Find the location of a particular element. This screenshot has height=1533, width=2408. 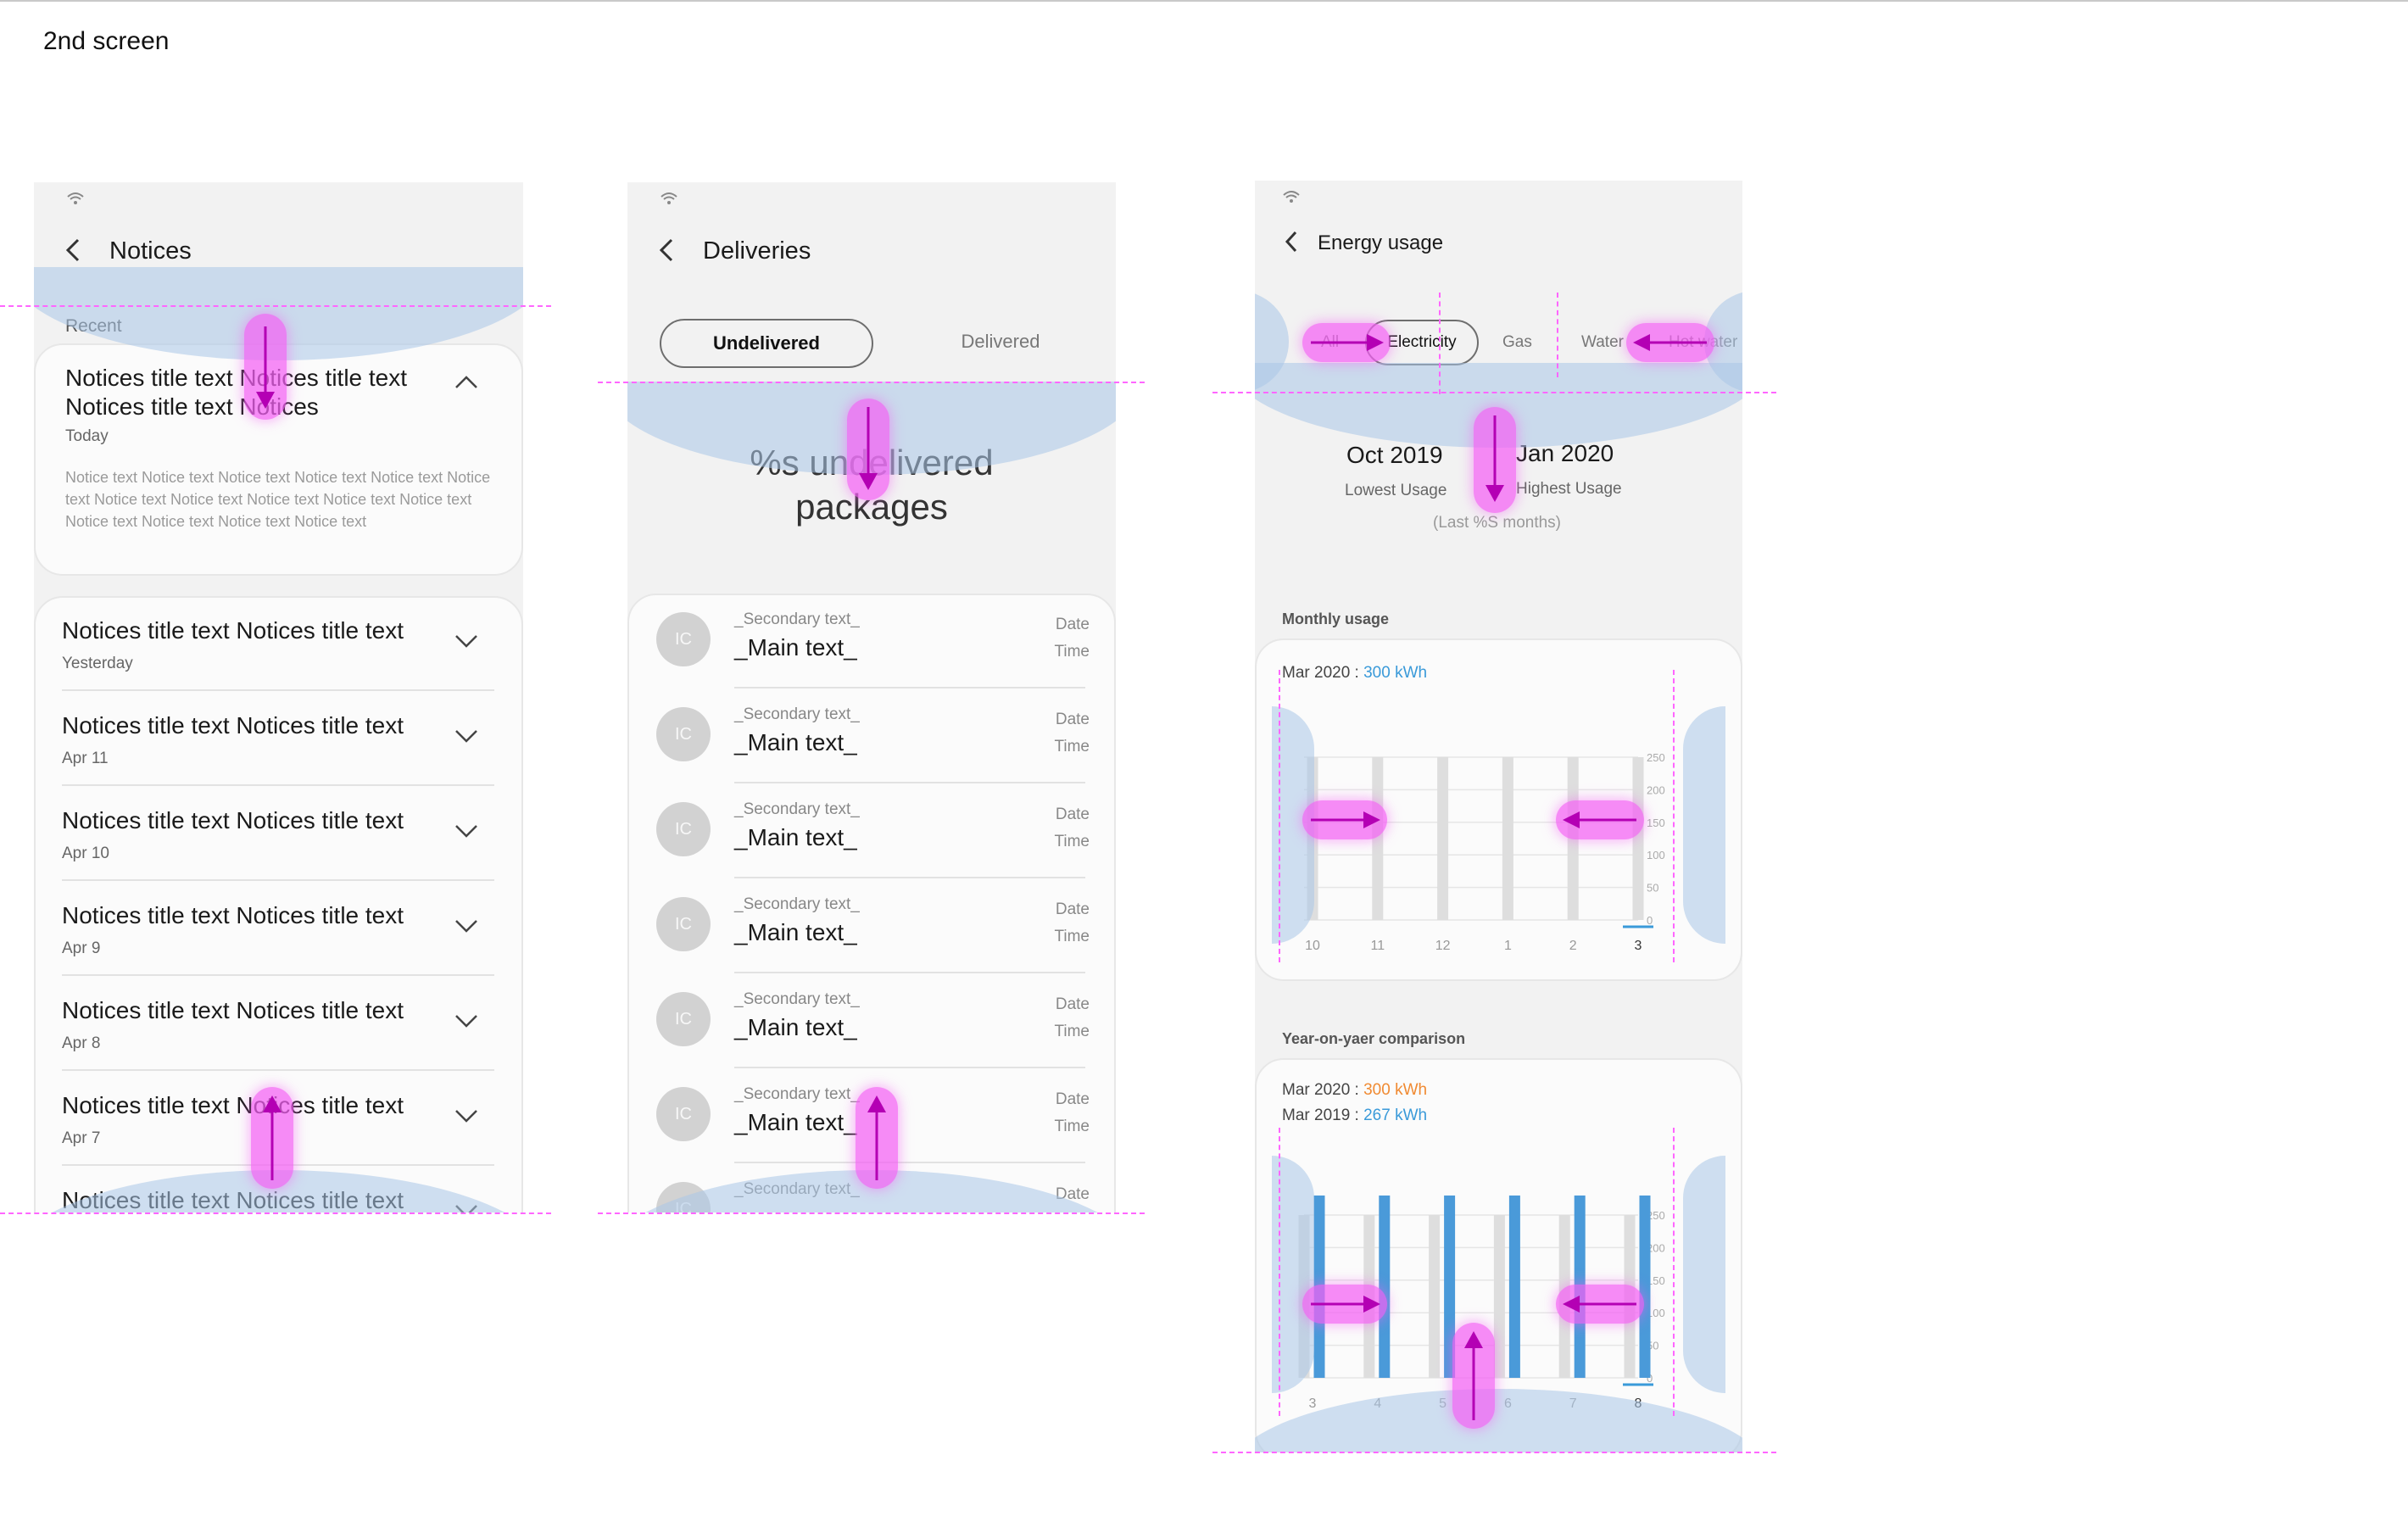

chevron-up-icon is located at coordinates (467, 383).